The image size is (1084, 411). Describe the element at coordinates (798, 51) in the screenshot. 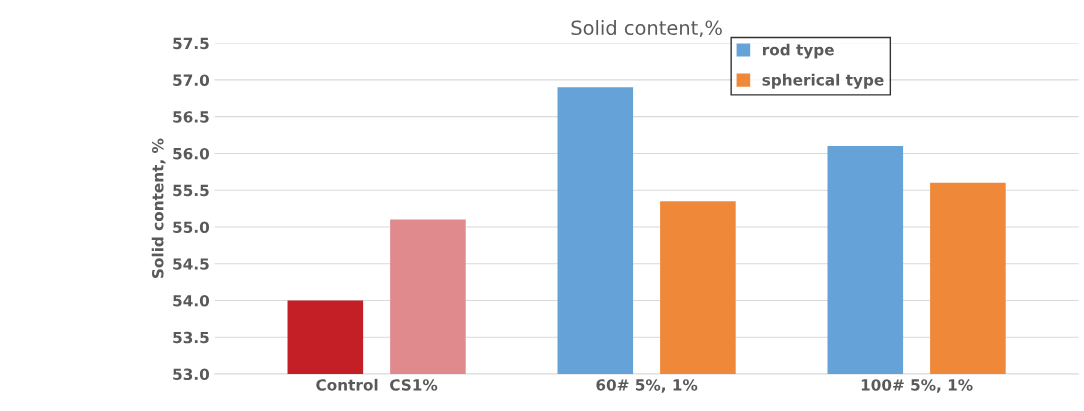

I see `legend-label: rod type` at that location.